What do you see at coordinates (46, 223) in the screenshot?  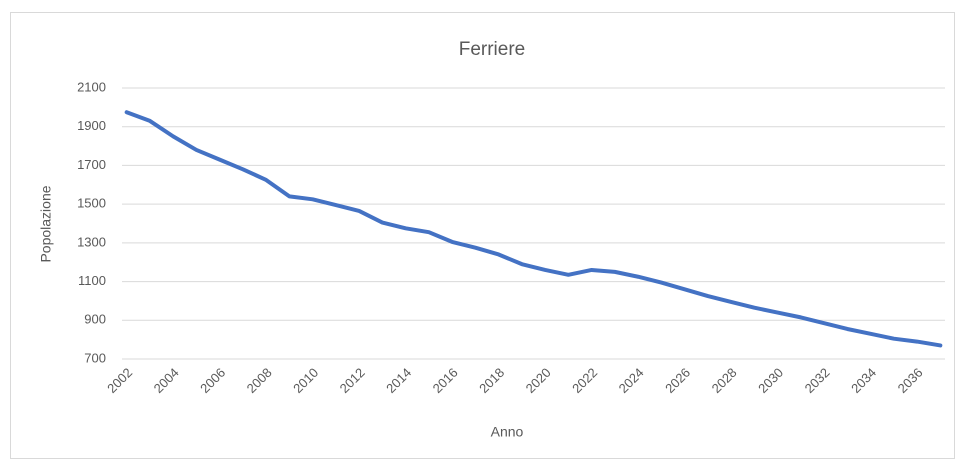 I see `y-axis-label: Popolazione` at bounding box center [46, 223].